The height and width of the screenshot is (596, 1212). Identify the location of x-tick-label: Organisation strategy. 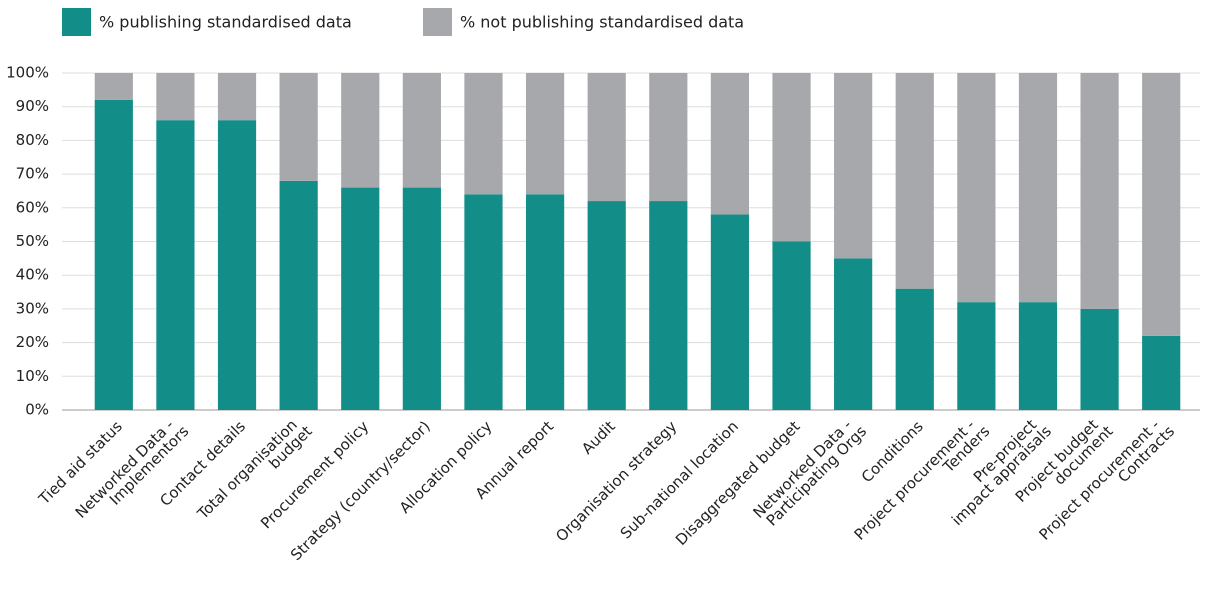
(616, 481).